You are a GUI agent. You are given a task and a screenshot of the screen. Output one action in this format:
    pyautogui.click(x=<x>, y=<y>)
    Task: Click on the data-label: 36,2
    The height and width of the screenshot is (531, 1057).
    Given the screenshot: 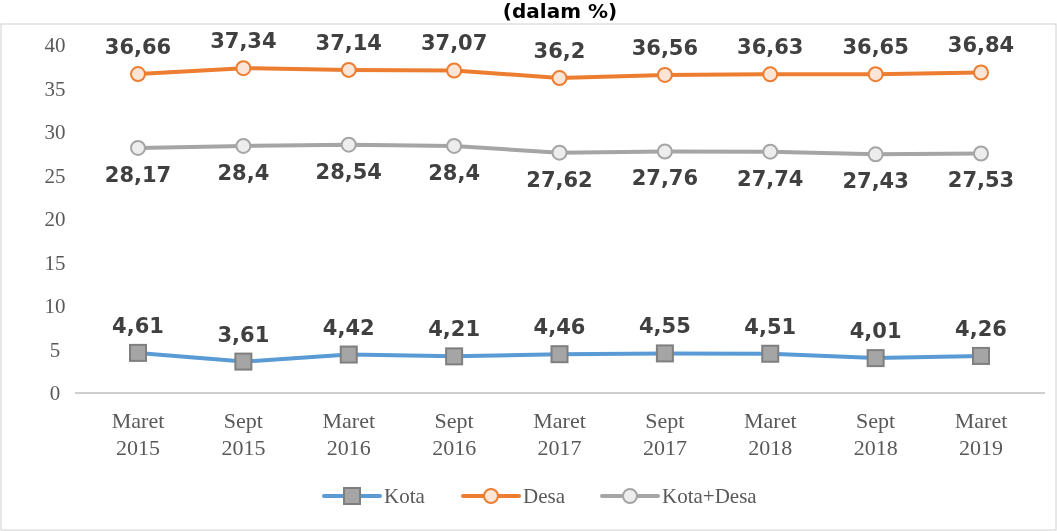 What is the action you would take?
    pyautogui.click(x=559, y=51)
    